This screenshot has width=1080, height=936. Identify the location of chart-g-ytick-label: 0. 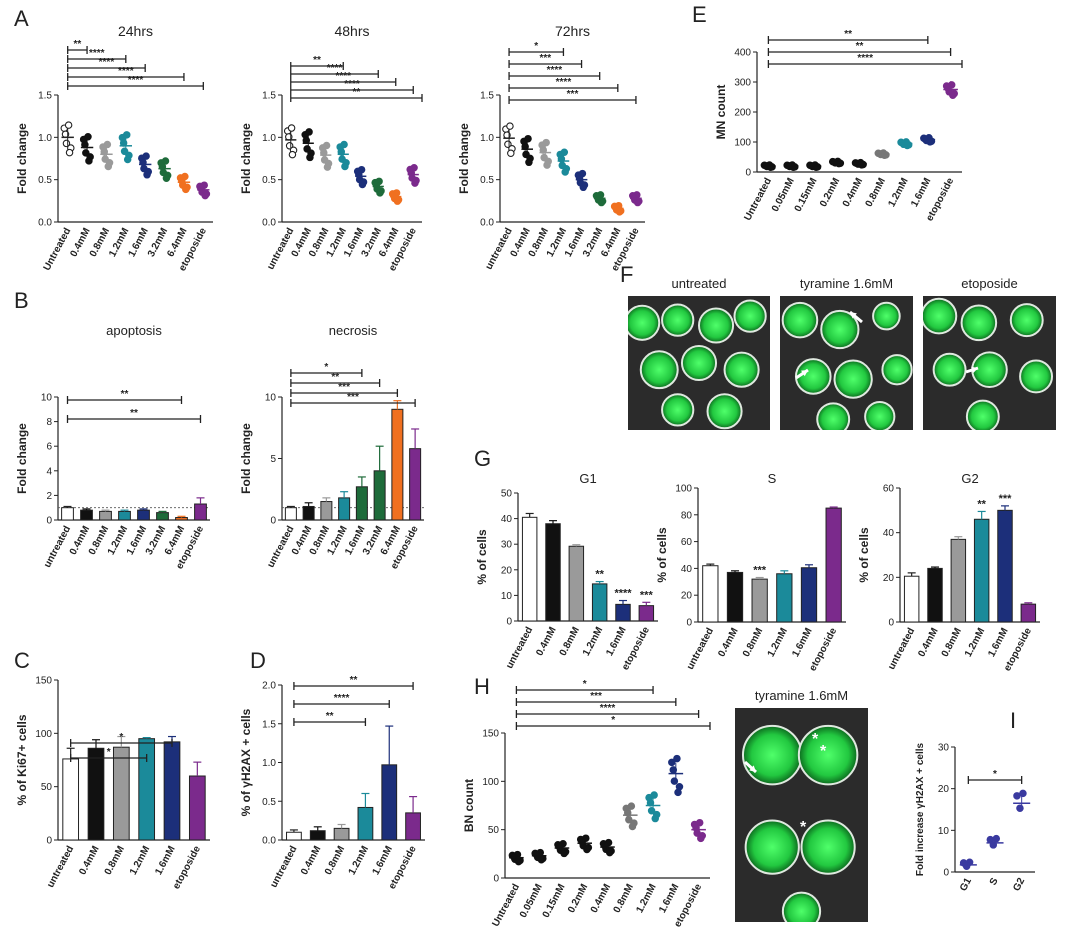
(509, 622).